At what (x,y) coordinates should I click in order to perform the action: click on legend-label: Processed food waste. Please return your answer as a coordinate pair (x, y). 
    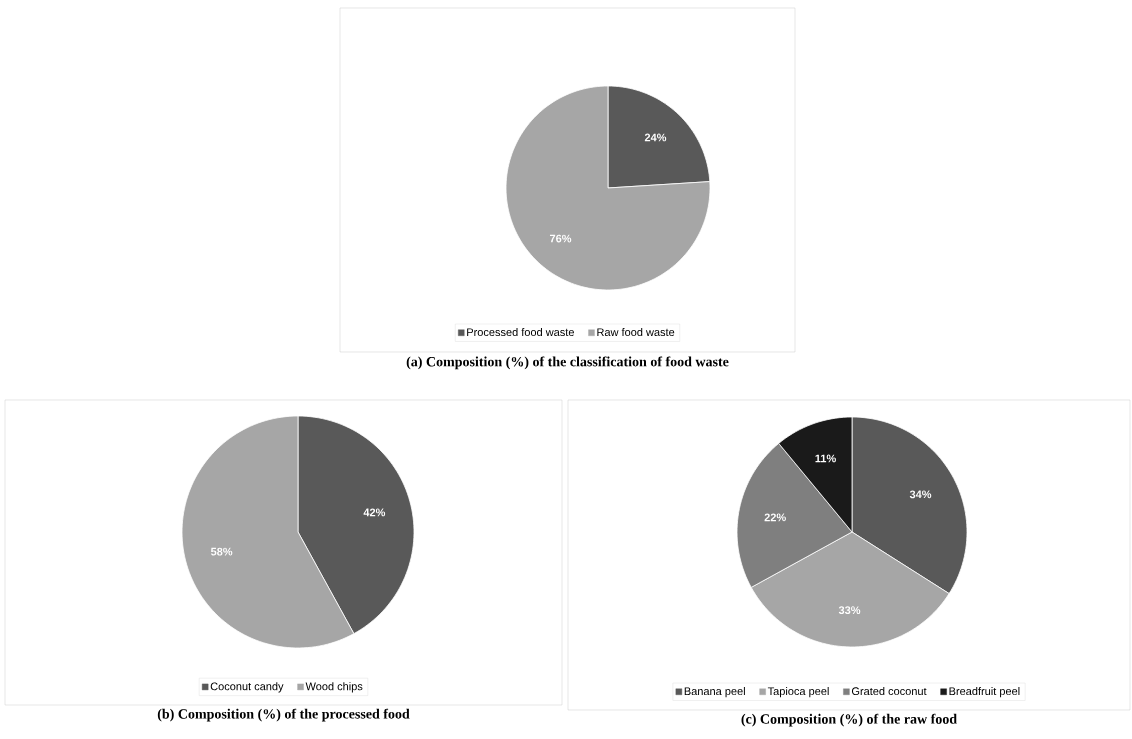
    Looking at the image, I should click on (520, 332).